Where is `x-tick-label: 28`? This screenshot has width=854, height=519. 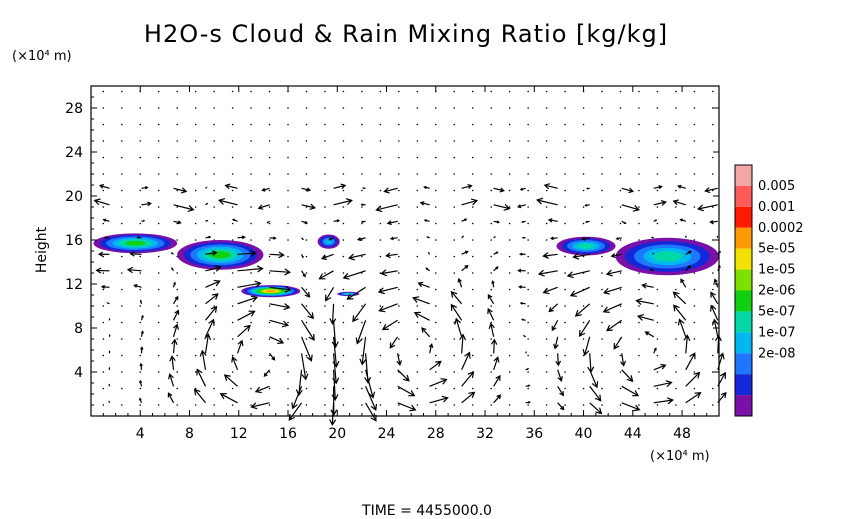
x-tick-label: 28 is located at coordinates (436, 434).